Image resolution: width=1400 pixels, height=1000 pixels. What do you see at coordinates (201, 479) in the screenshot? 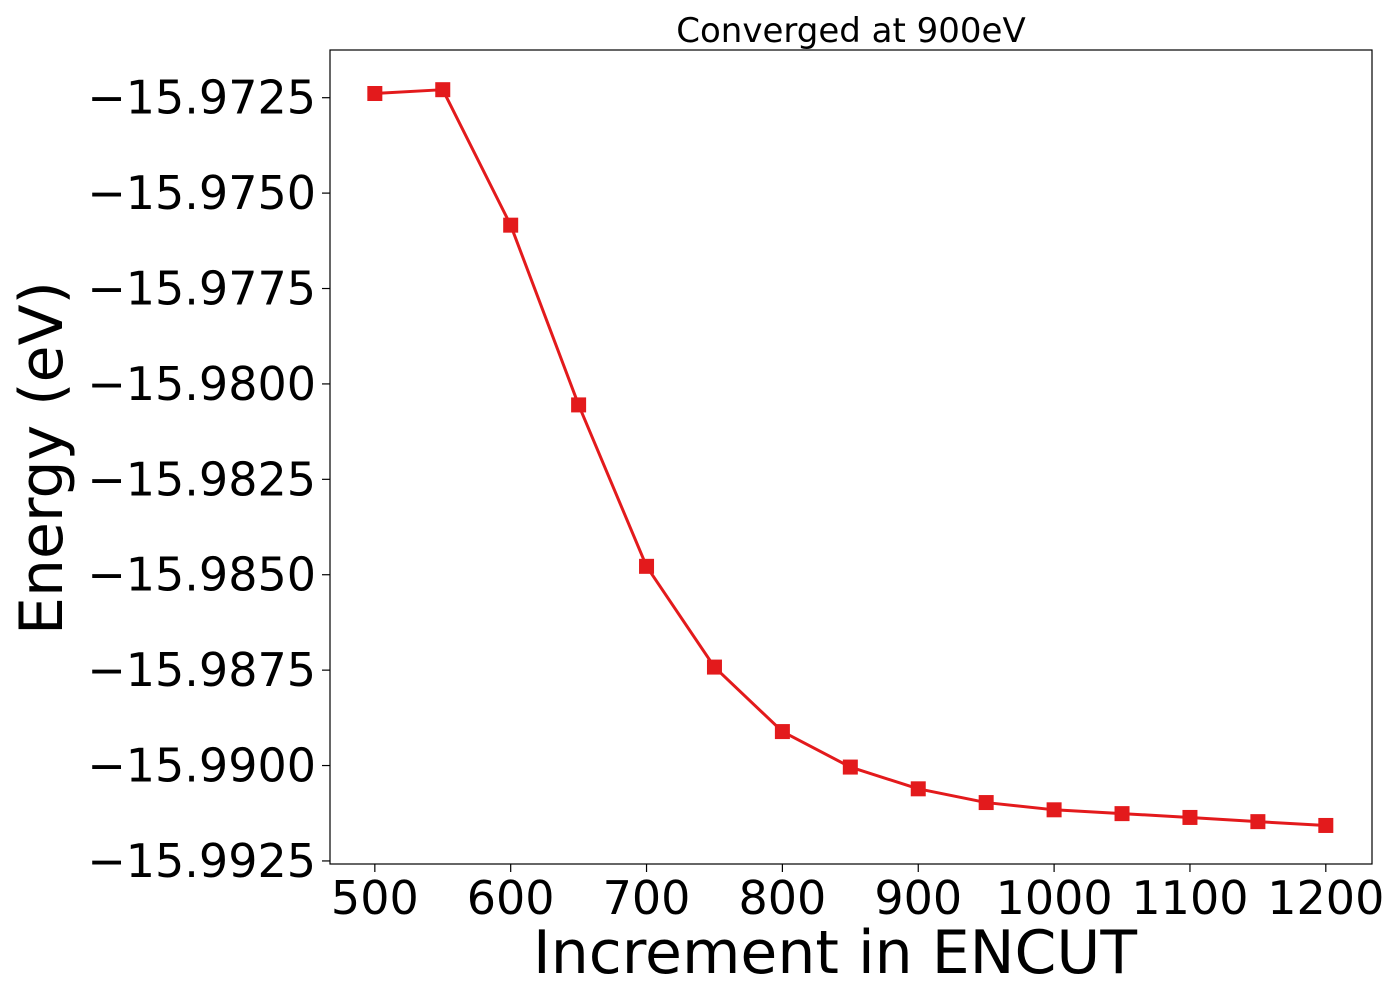
I see `y-tick-label: −15.9825` at bounding box center [201, 479].